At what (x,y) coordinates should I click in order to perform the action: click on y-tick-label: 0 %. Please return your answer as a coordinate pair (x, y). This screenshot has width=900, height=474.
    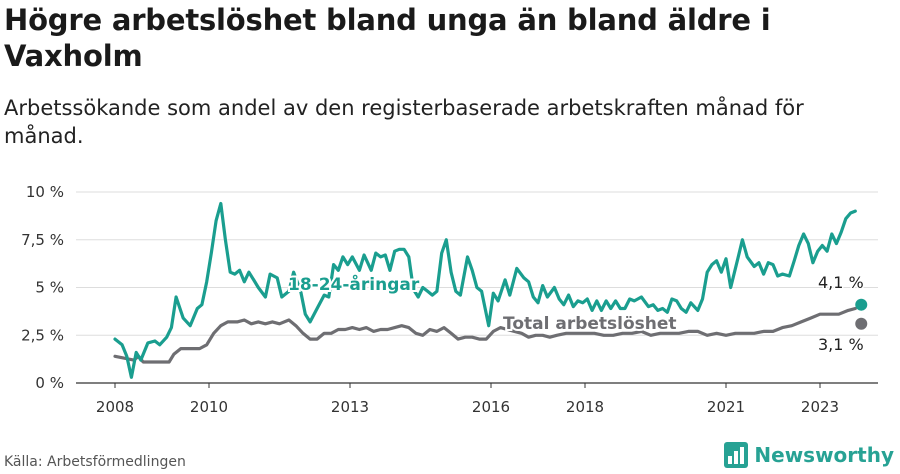
    Looking at the image, I should click on (49, 383).